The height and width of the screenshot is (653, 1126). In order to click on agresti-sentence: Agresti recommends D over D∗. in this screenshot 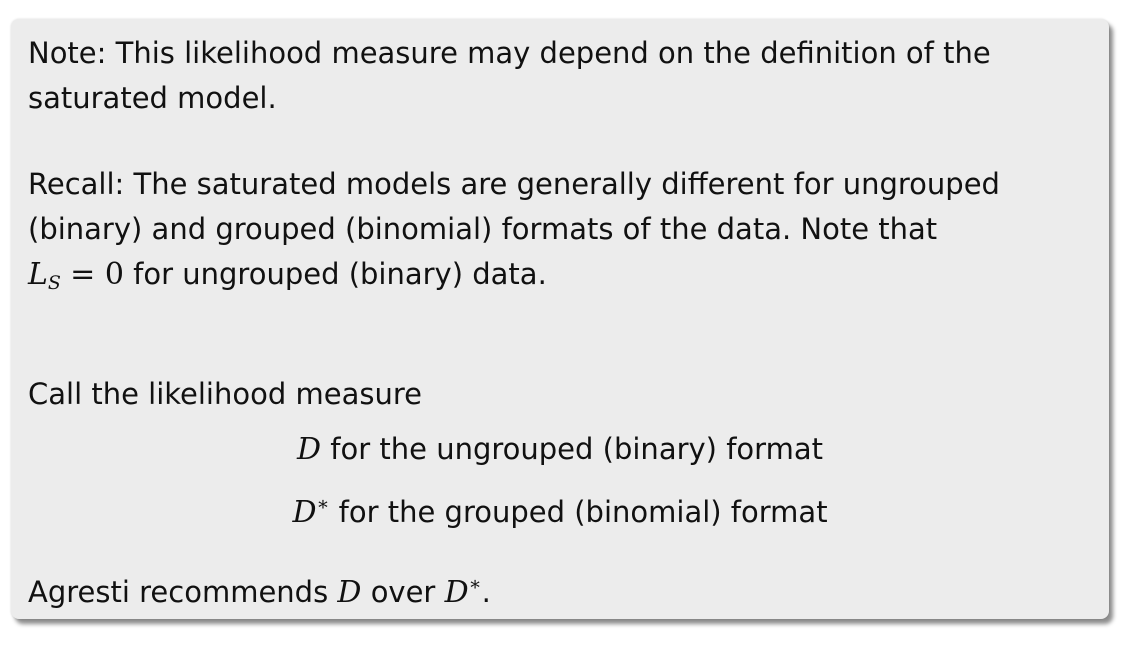, I will do `click(259, 588)`.